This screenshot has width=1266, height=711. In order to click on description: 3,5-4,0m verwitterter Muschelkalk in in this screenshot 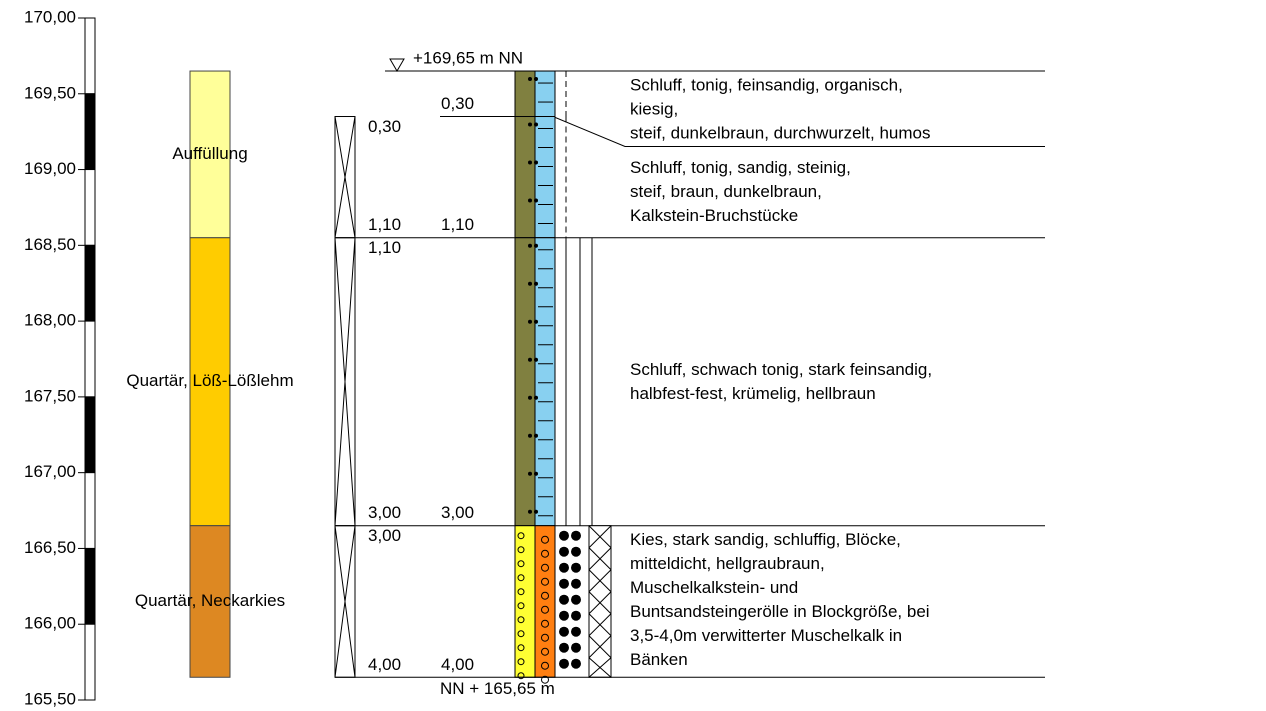, I will do `click(766, 635)`.